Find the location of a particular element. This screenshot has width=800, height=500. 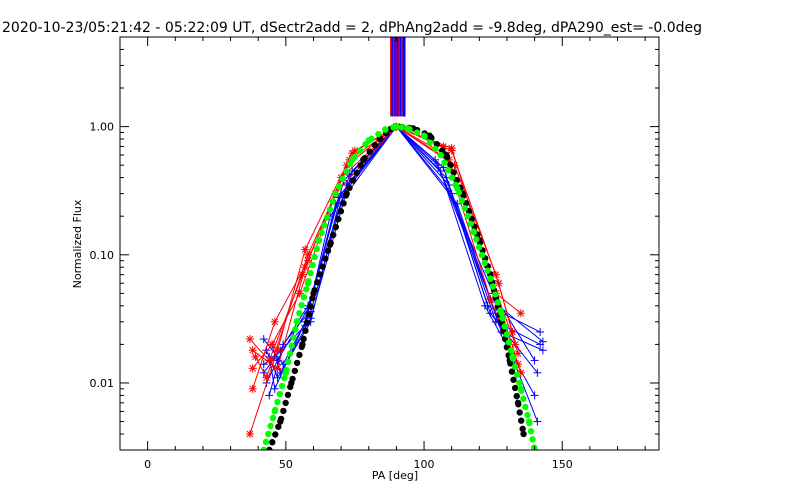

y-tick-label: 1.00 is located at coordinates (102, 127).